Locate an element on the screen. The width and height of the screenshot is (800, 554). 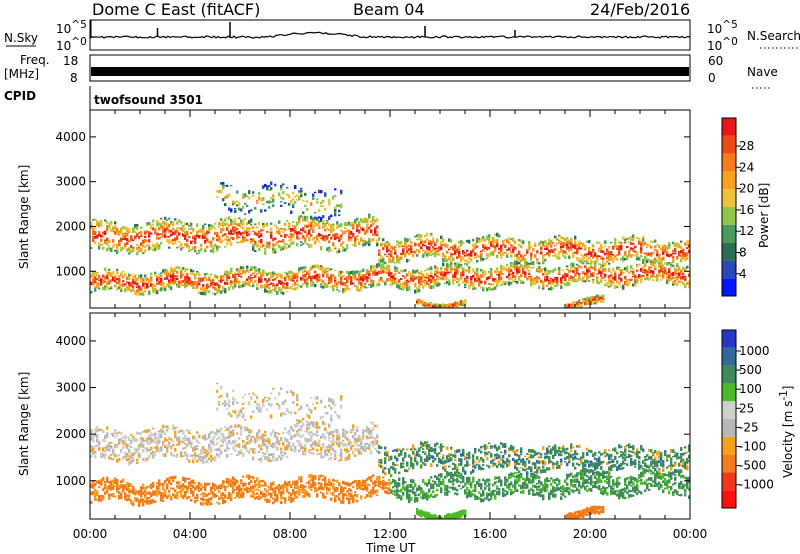
noise-left-label: N.Sky is located at coordinates (21, 38).